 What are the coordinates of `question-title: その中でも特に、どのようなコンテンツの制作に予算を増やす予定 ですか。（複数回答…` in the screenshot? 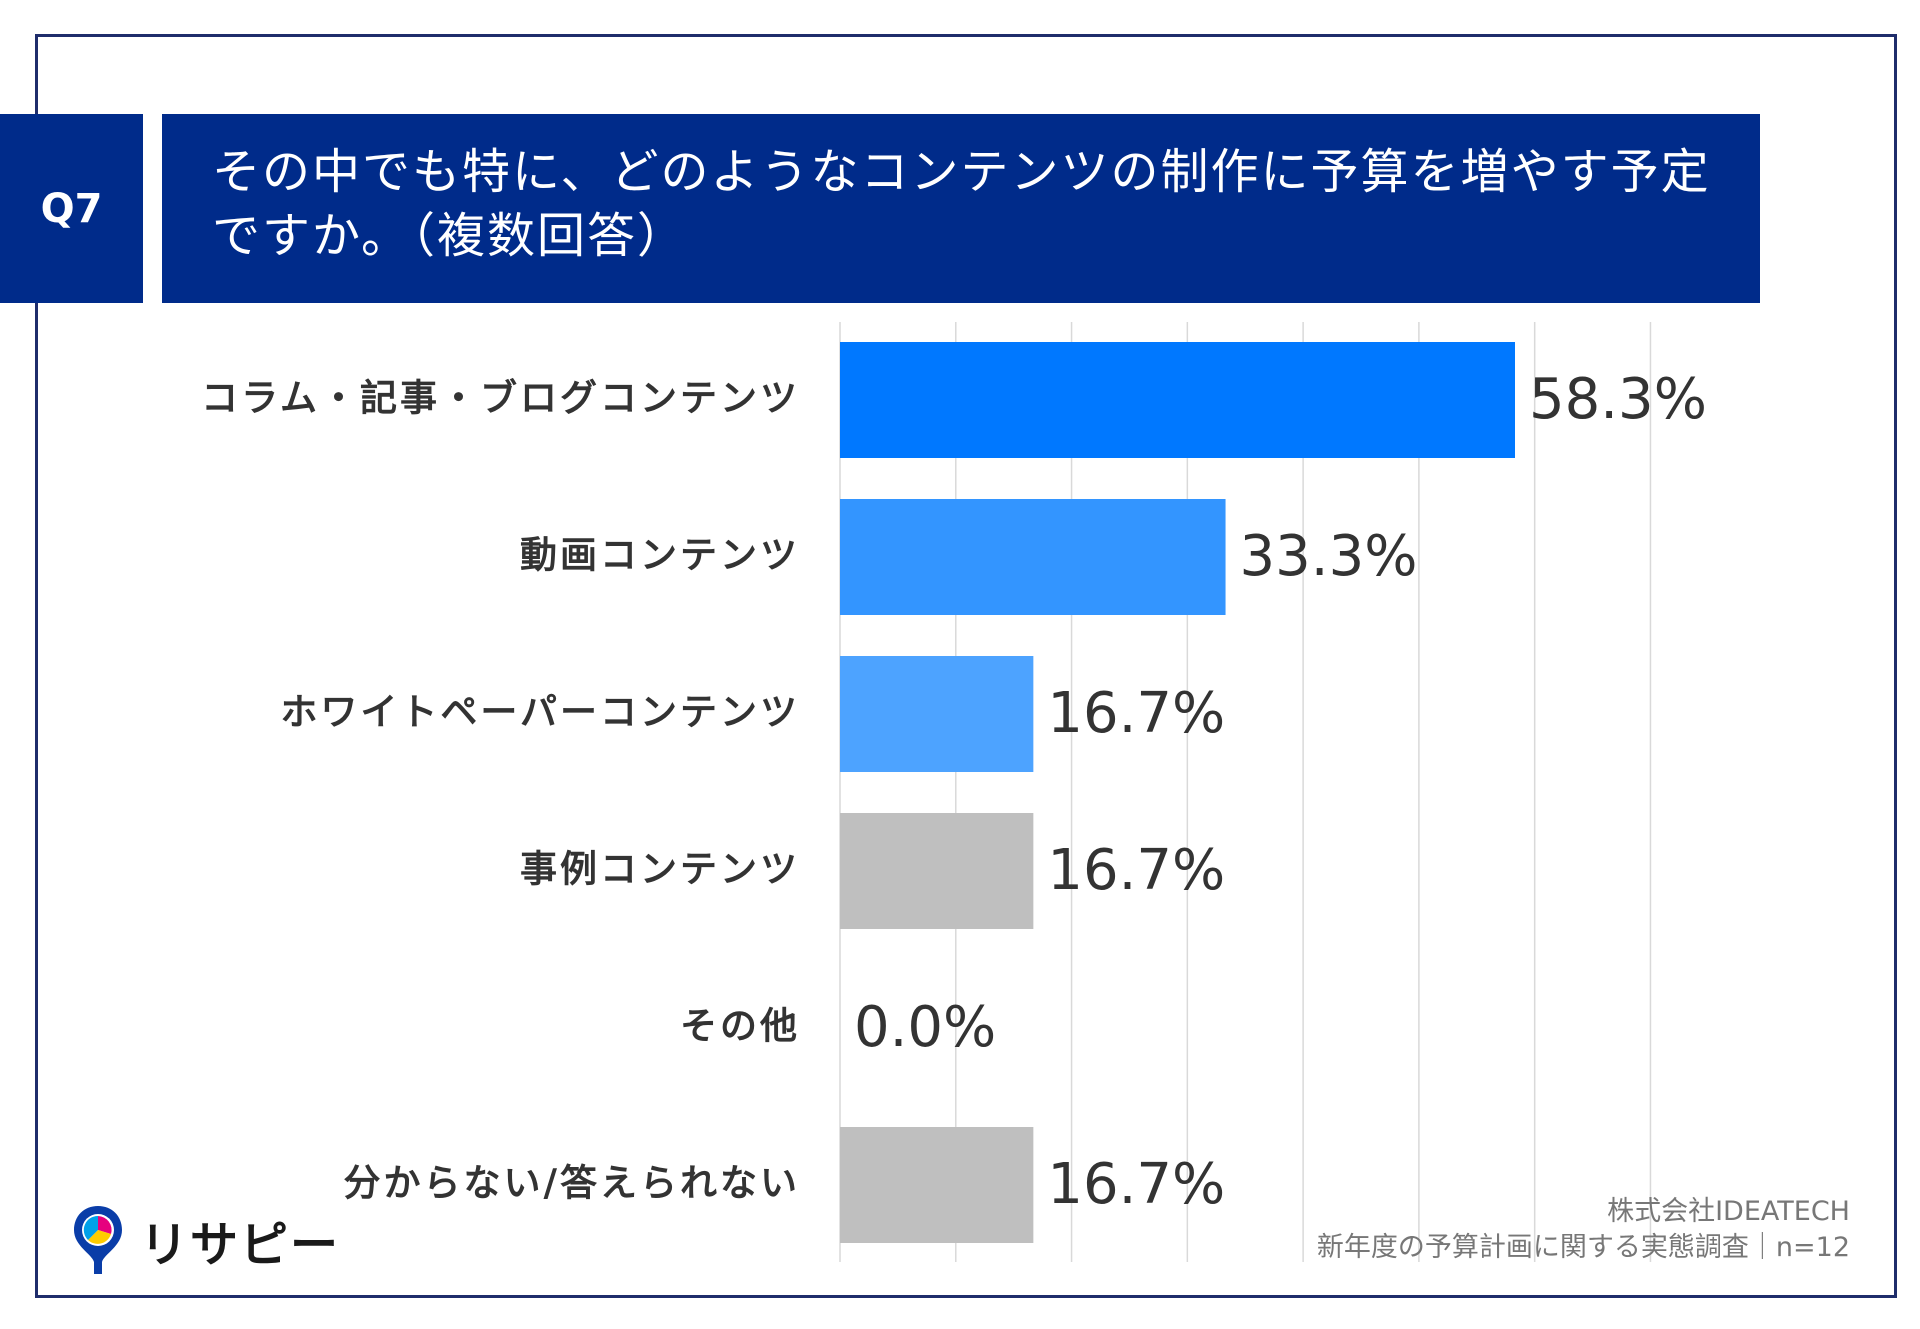 It's located at (961, 208).